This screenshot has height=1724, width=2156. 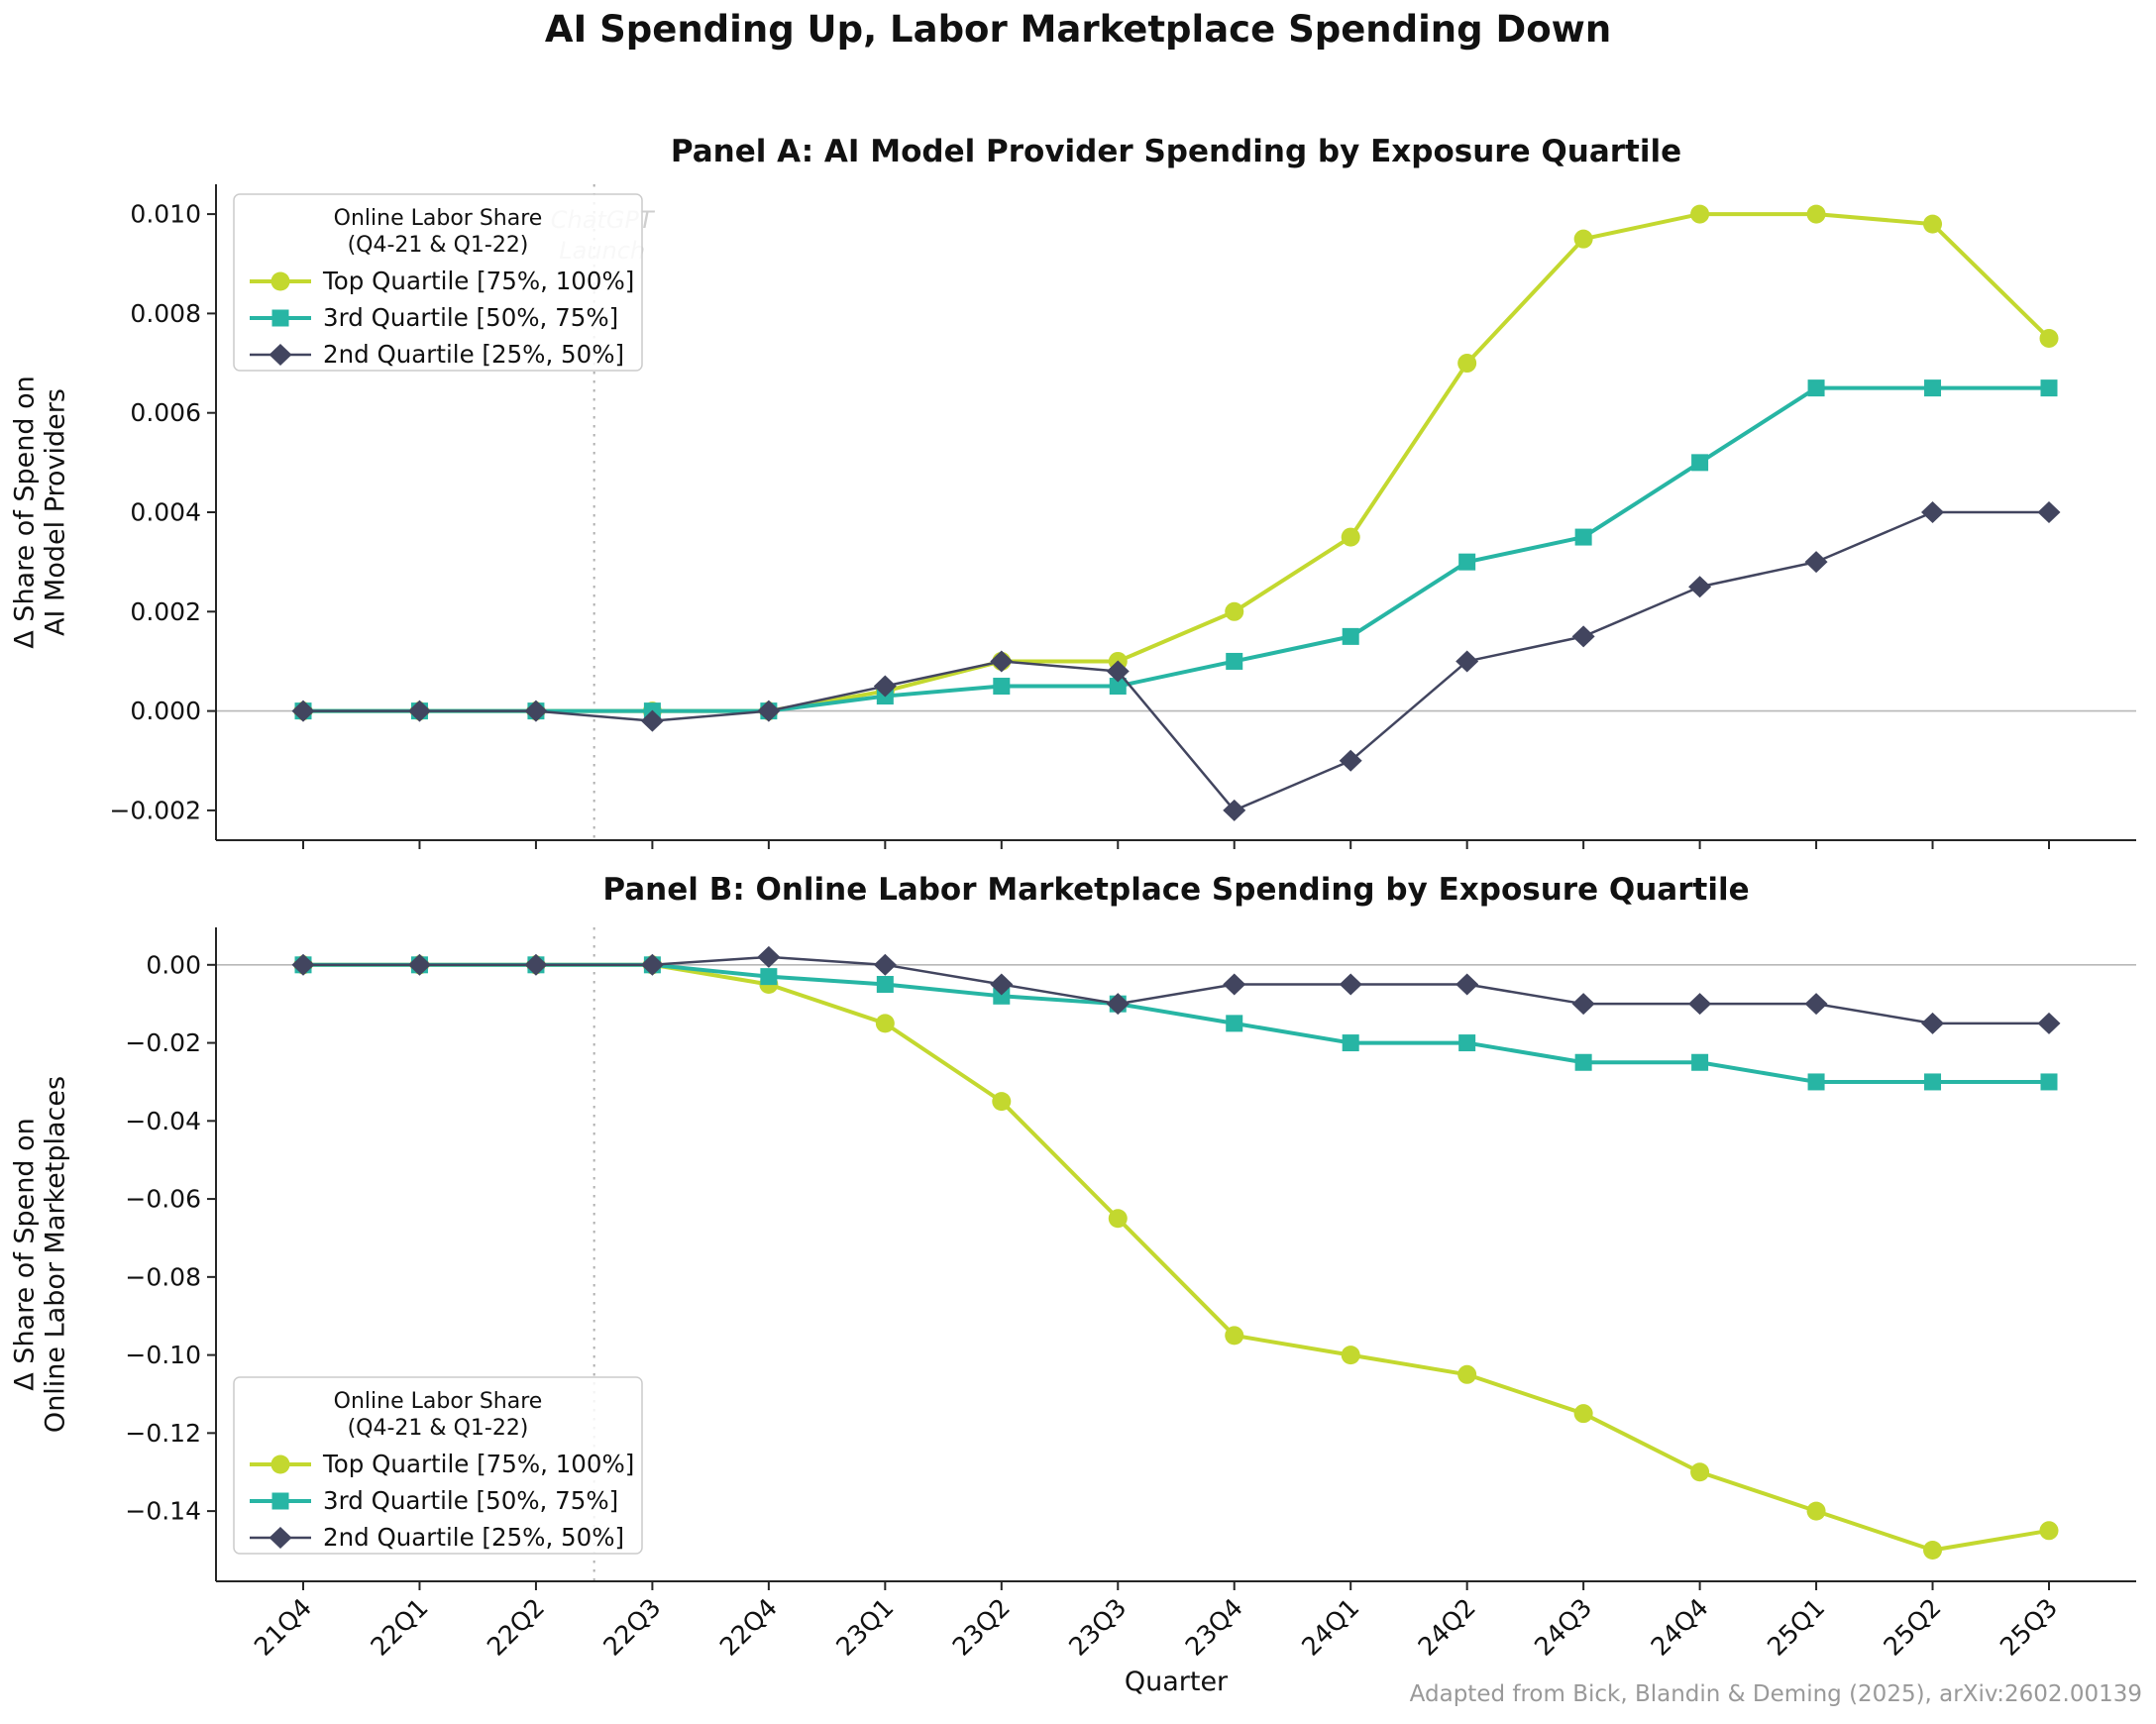 What do you see at coordinates (633, 1628) in the screenshot?
I see `x-tick-label: 22Q3` at bounding box center [633, 1628].